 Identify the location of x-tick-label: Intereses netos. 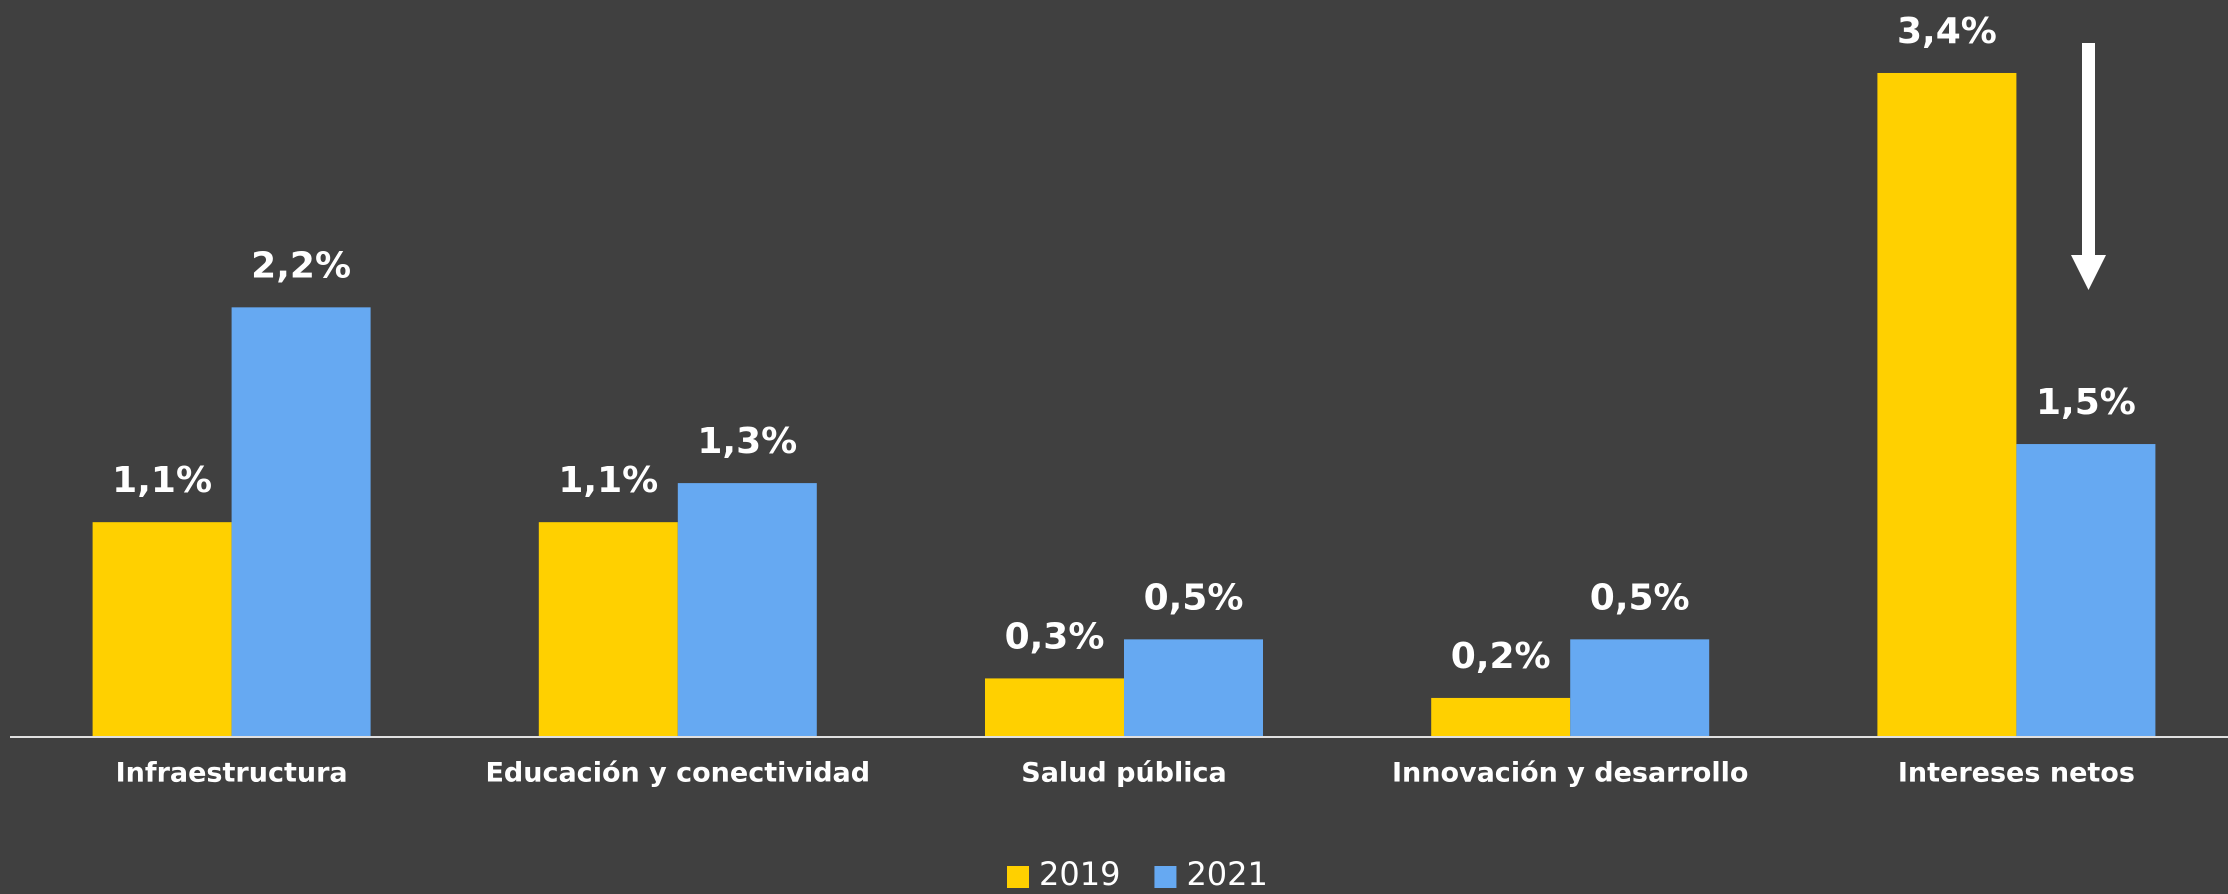
(2016, 773).